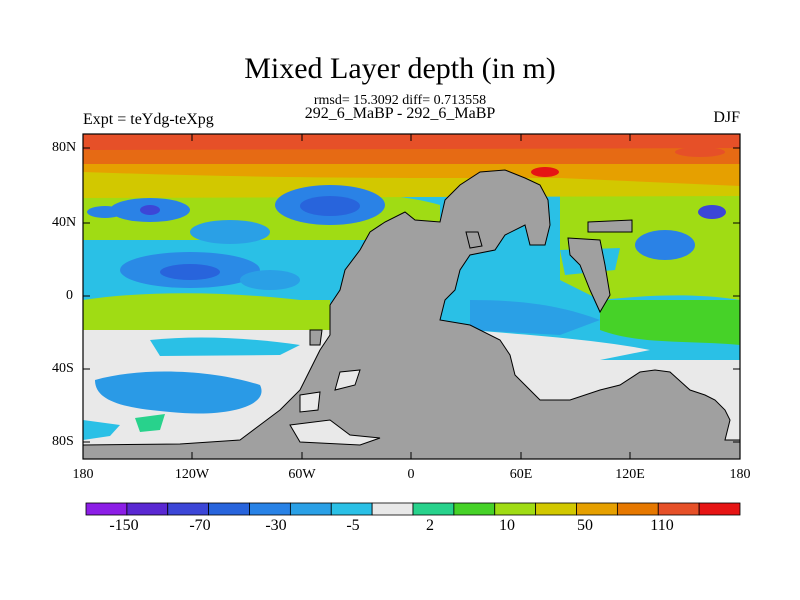 The width and height of the screenshot is (800, 600). What do you see at coordinates (400, 68) in the screenshot?
I see `chart-title: Mixed Layer depth (in m)` at bounding box center [400, 68].